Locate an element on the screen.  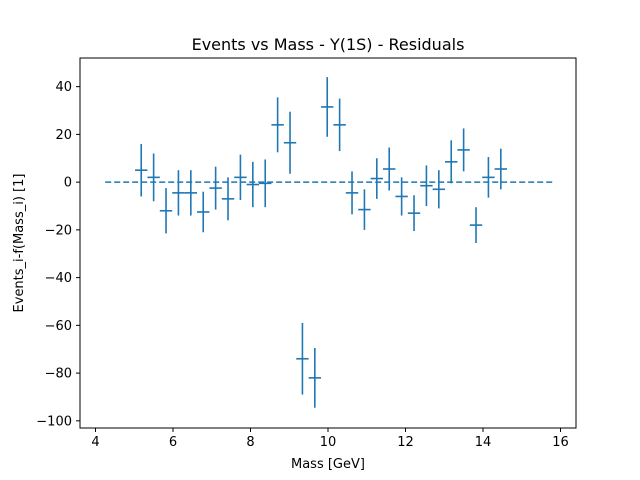
x-tick-label: 10 is located at coordinates (328, 442).